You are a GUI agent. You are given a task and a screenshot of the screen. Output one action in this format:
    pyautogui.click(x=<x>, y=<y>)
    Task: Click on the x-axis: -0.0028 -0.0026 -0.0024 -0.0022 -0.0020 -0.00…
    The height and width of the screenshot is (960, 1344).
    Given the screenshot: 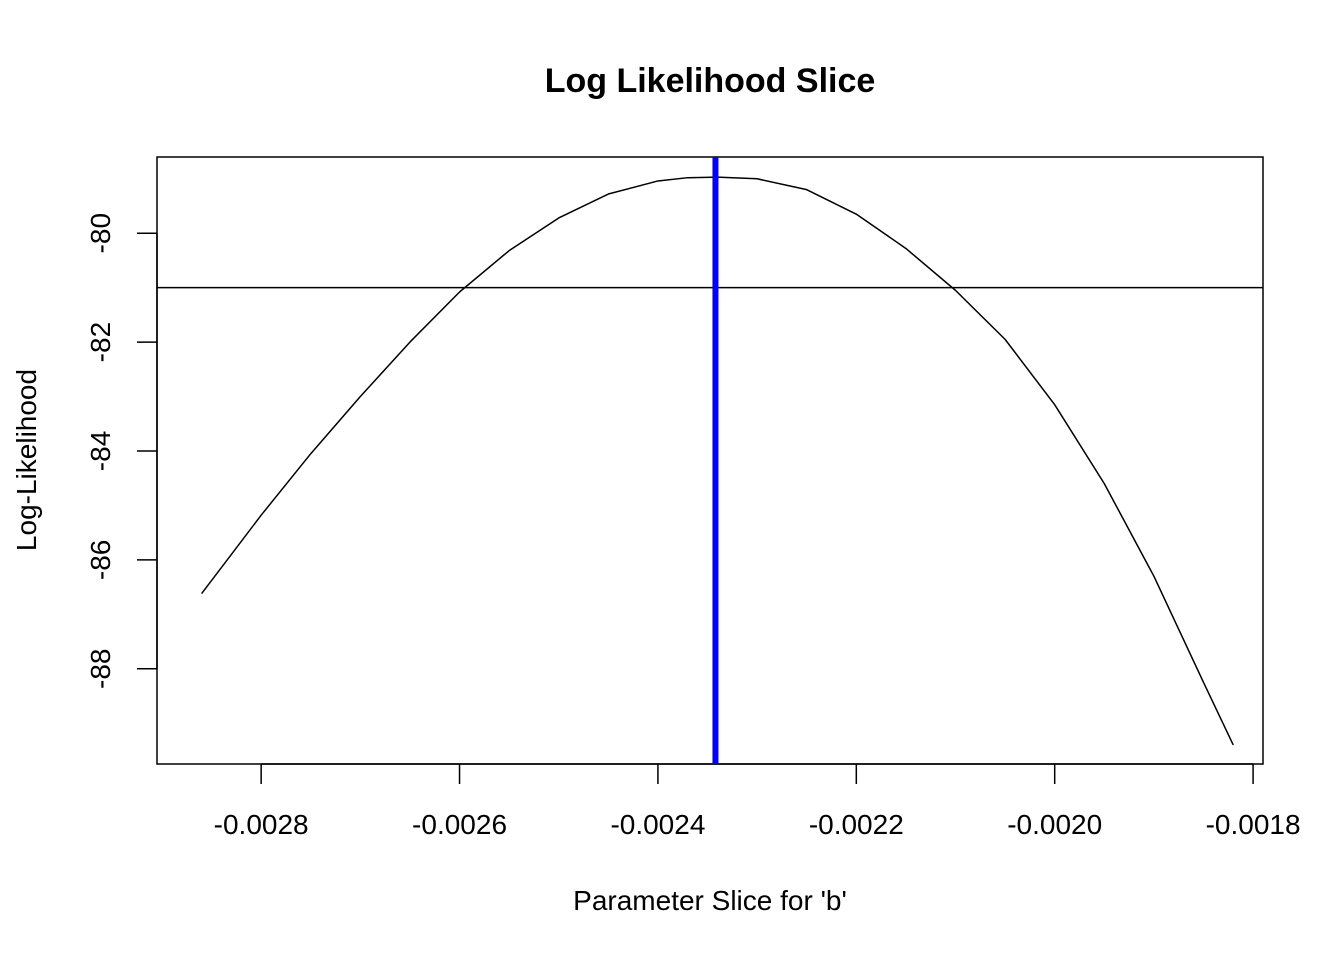 What is the action you would take?
    pyautogui.click(x=757, y=801)
    